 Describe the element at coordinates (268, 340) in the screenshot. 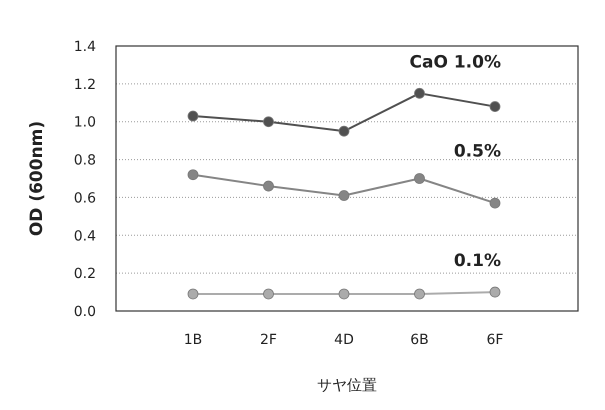

I see `x-tick-label: 2F` at that location.